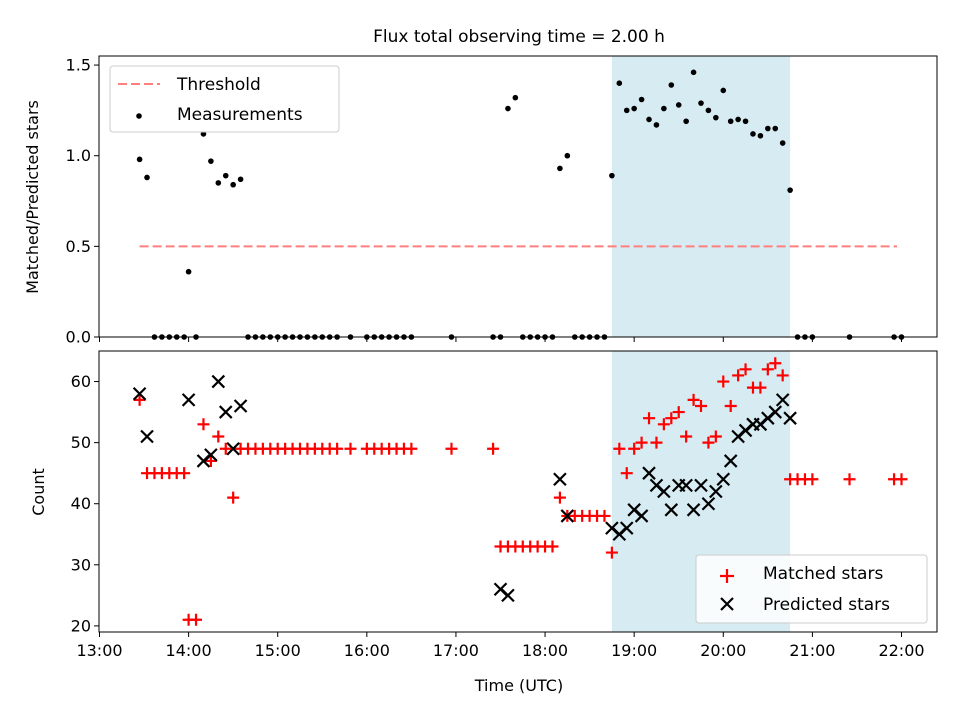 The height and width of the screenshot is (720, 960). What do you see at coordinates (78, 65) in the screenshot?
I see `y-tick-label: 1.5` at bounding box center [78, 65].